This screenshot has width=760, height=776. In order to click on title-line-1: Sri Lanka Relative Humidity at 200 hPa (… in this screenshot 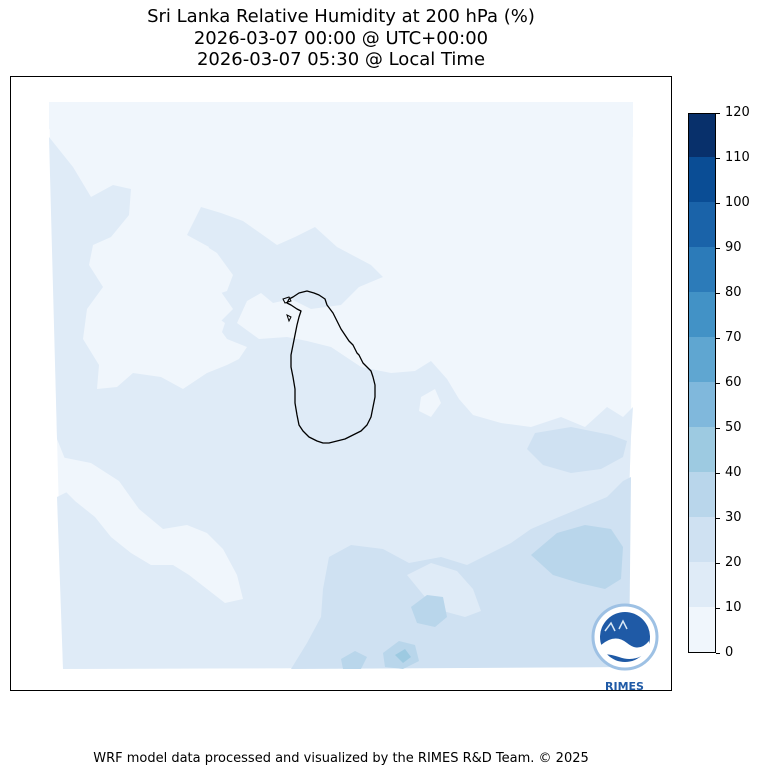, I will do `click(341, 16)`.